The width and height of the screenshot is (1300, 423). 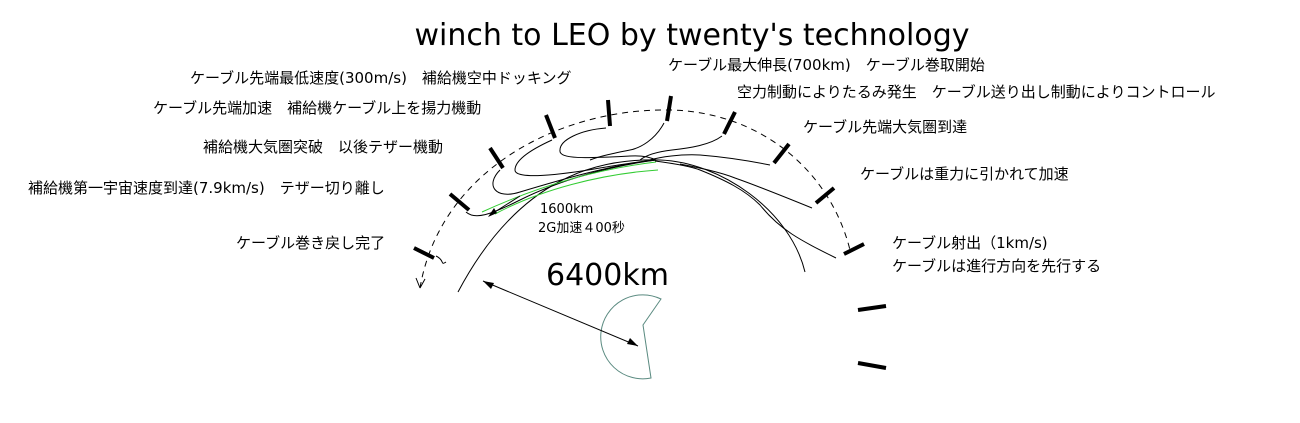 I want to click on accel-arrowhead, so click(x=492, y=212).